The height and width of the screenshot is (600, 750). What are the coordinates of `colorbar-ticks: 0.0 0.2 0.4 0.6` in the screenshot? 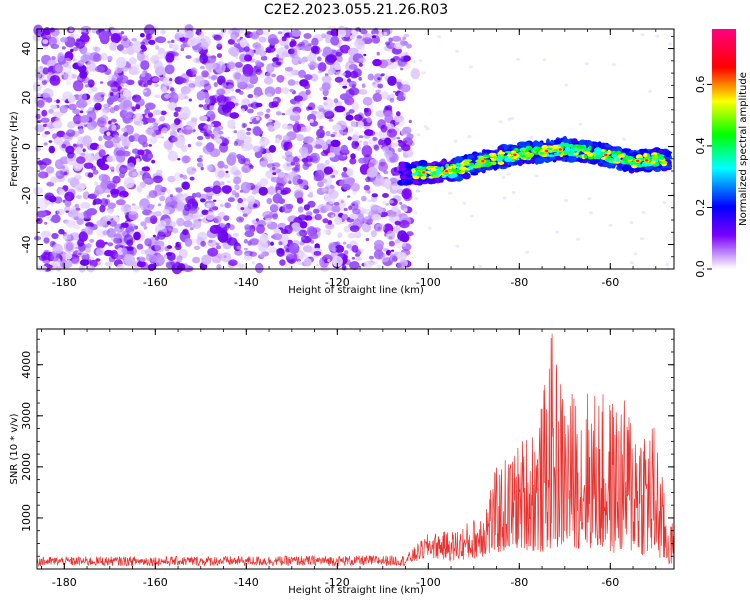 It's located at (703, 177).